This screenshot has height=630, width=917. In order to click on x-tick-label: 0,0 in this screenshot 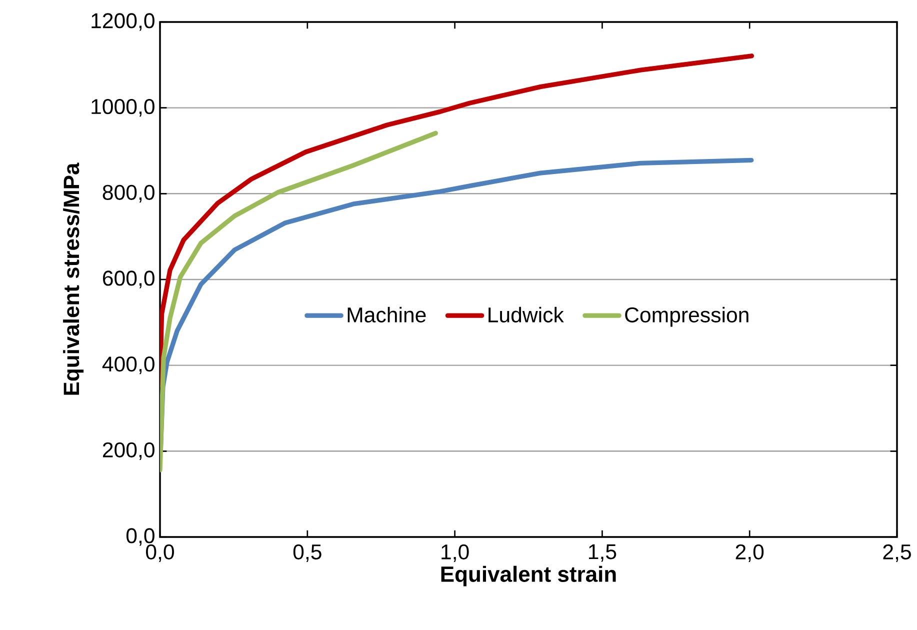, I will do `click(160, 553)`.